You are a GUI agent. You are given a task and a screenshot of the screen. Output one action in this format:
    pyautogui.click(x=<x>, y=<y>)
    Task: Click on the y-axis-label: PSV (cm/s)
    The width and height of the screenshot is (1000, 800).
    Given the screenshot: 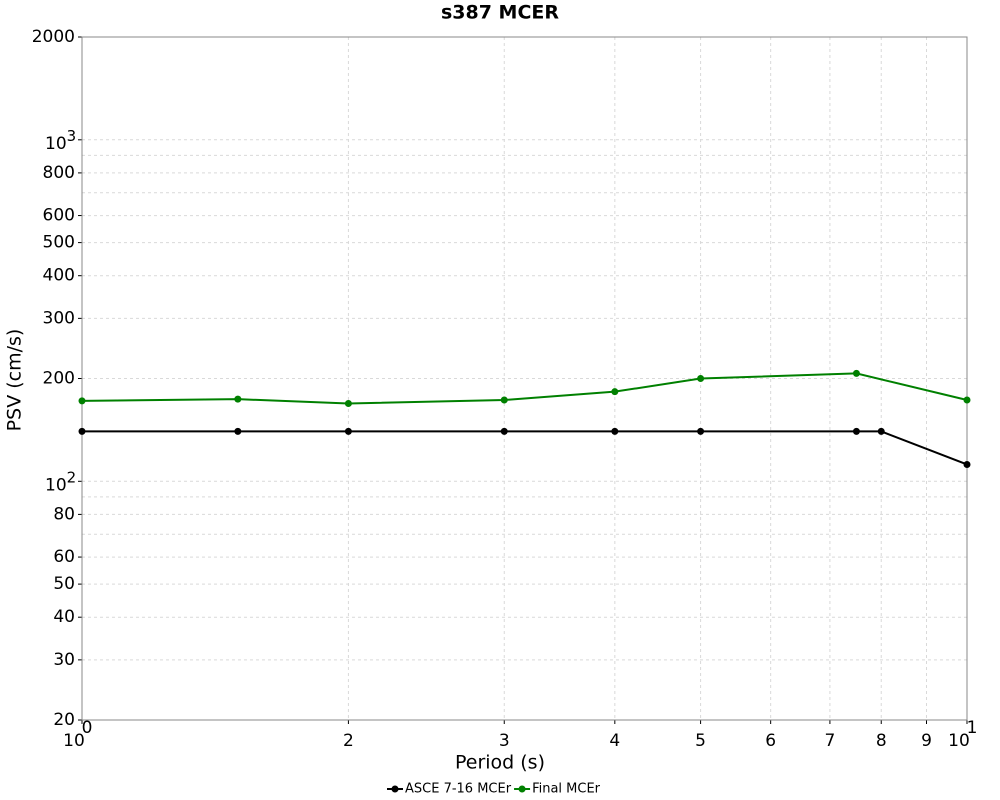 What is the action you would take?
    pyautogui.click(x=15, y=380)
    